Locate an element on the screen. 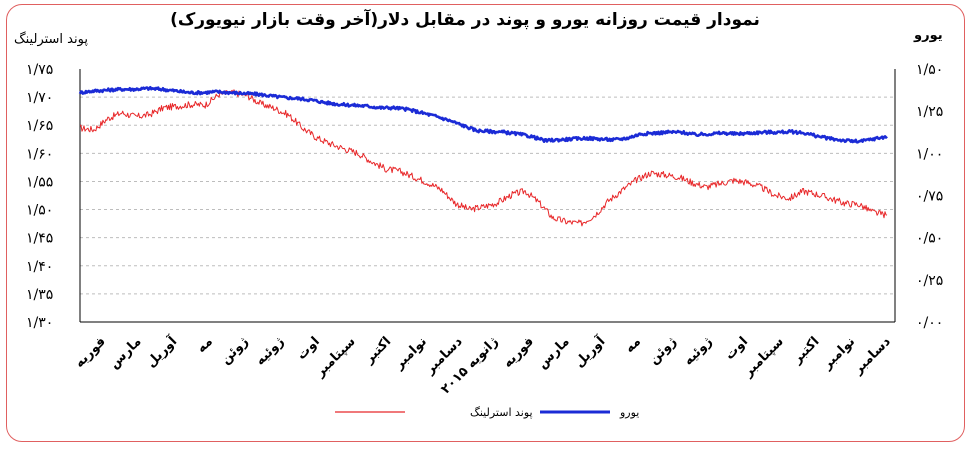 This screenshot has height=451, width=975. left-axis-title: پوند استرلینگ is located at coordinates (51, 39).